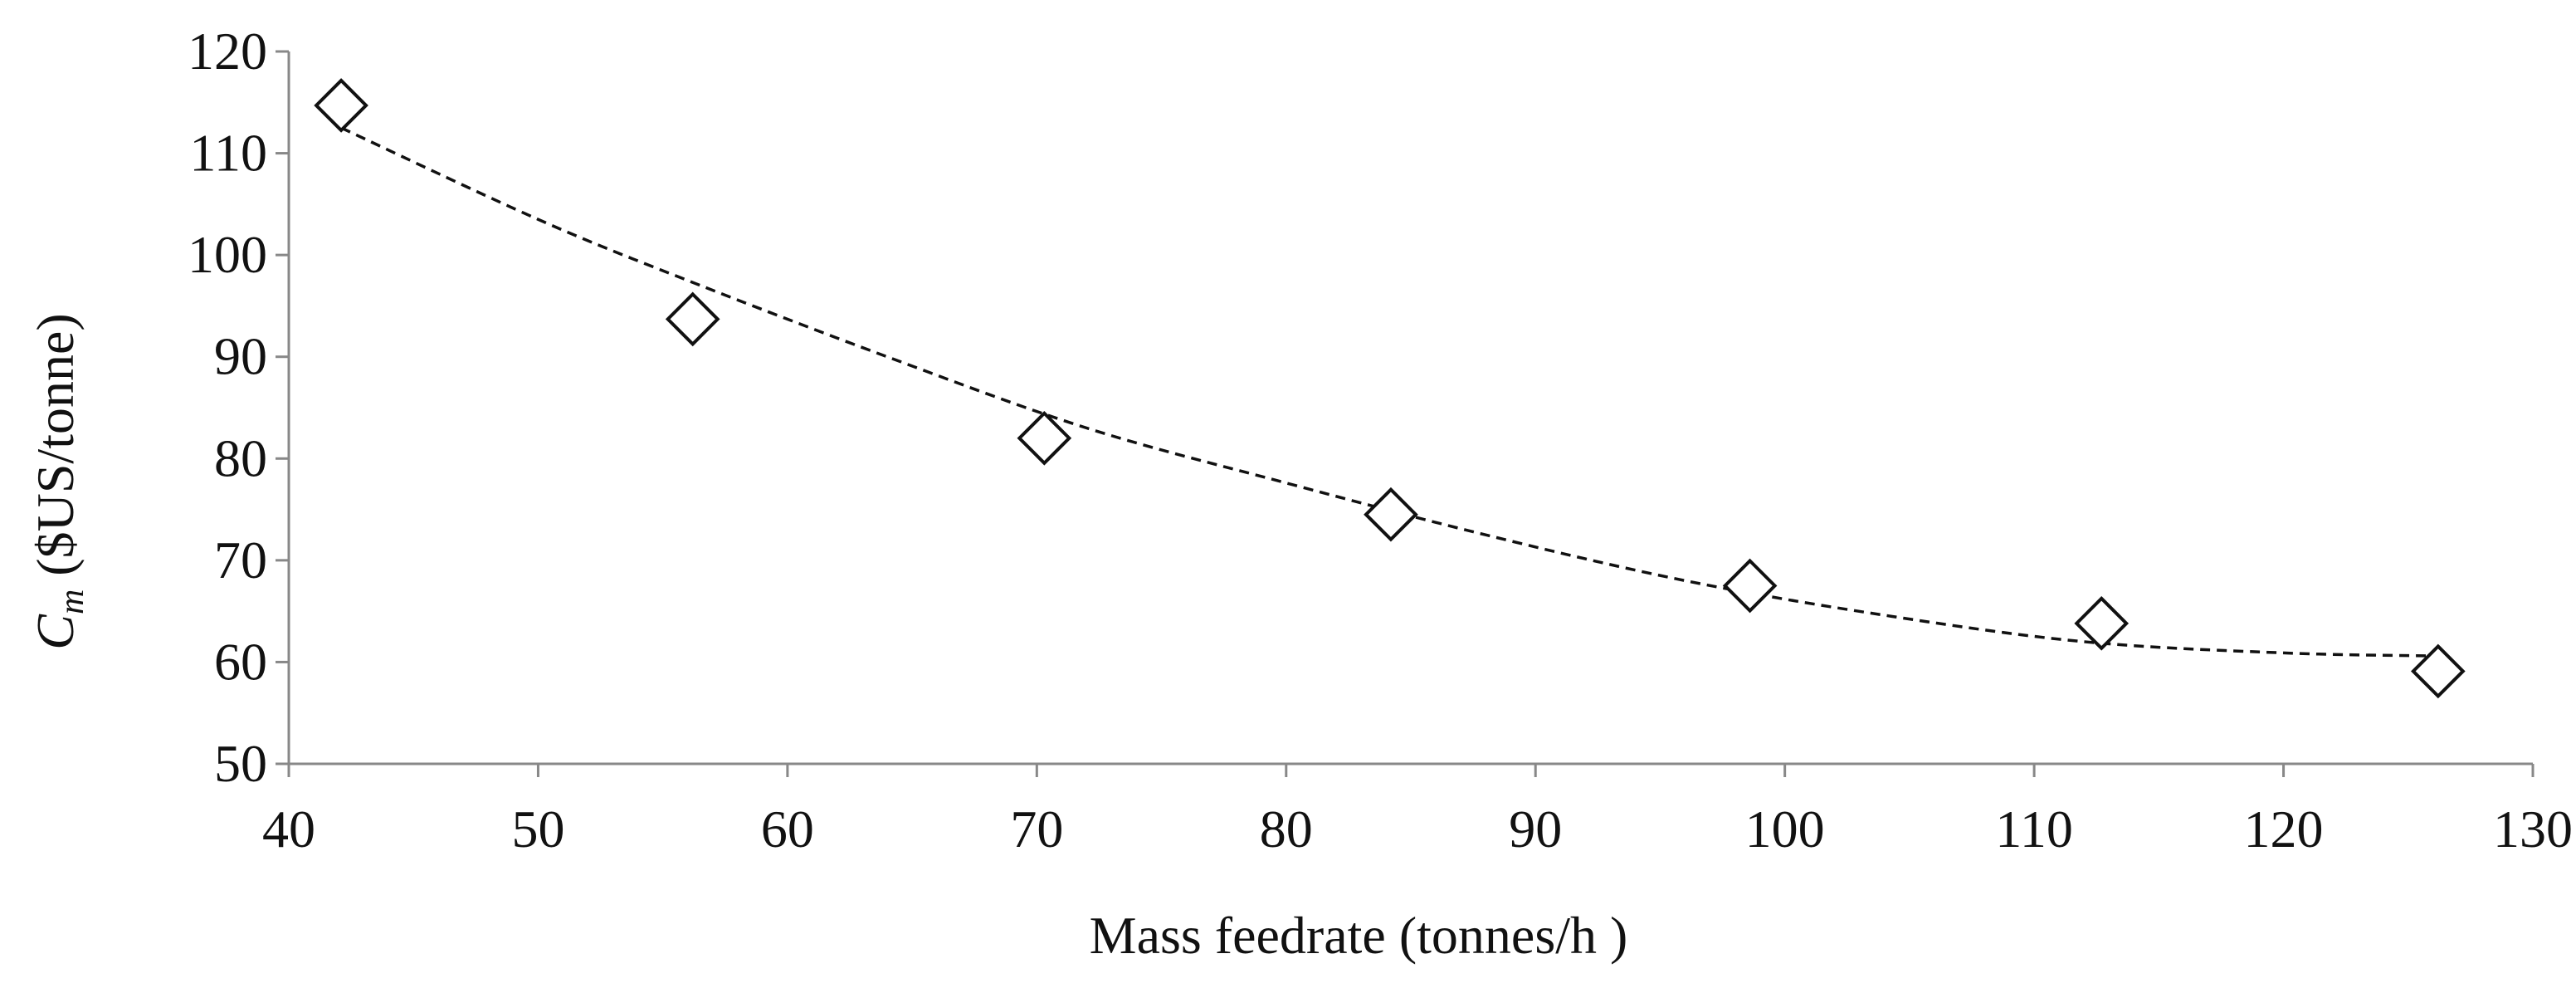 The width and height of the screenshot is (2576, 988). I want to click on y-axis-title: Cm ($US/tonne), so click(59, 481).